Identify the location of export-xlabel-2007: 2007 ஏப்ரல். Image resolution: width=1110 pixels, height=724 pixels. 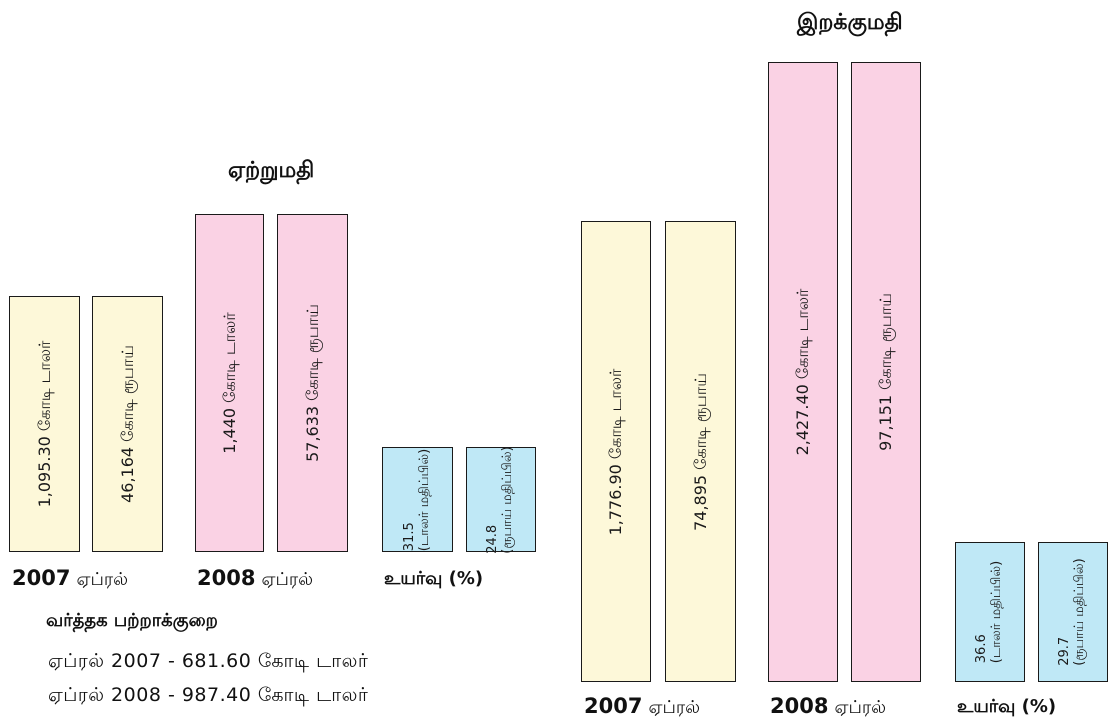
(70, 579).